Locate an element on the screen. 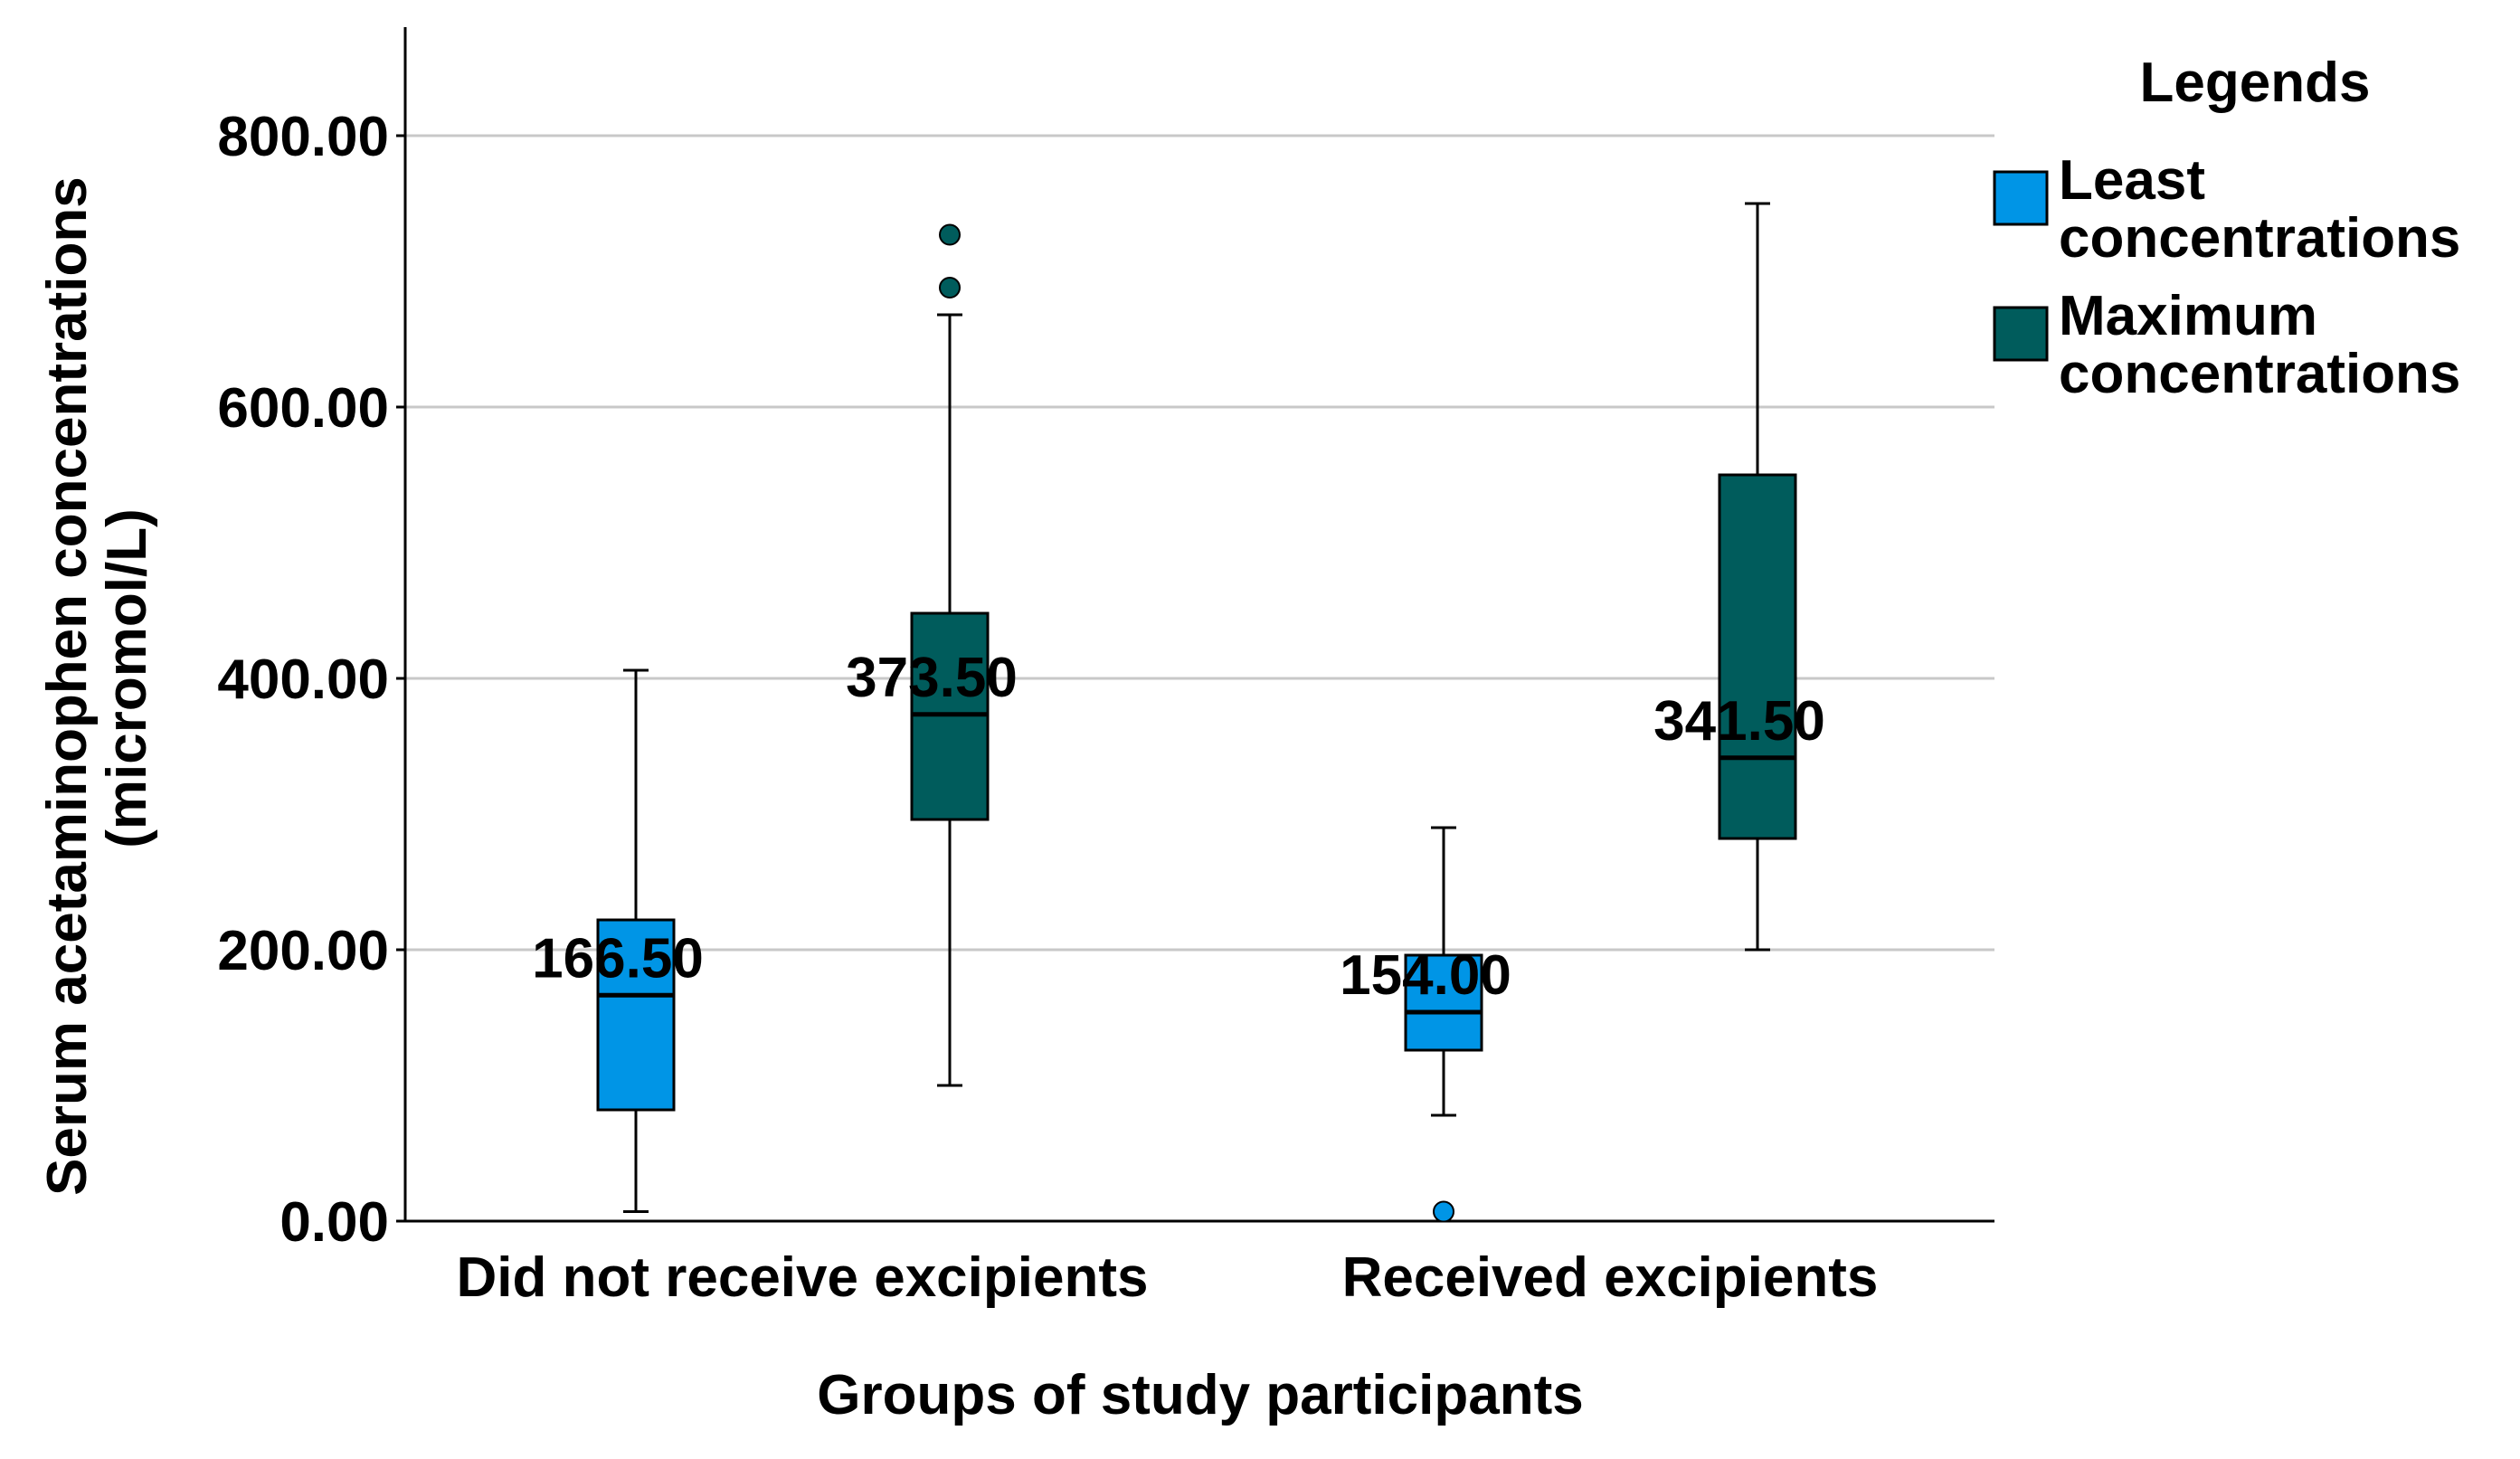 Image resolution: width=2520 pixels, height=1459 pixels. y-tick-label: 400.00 is located at coordinates (303, 680).